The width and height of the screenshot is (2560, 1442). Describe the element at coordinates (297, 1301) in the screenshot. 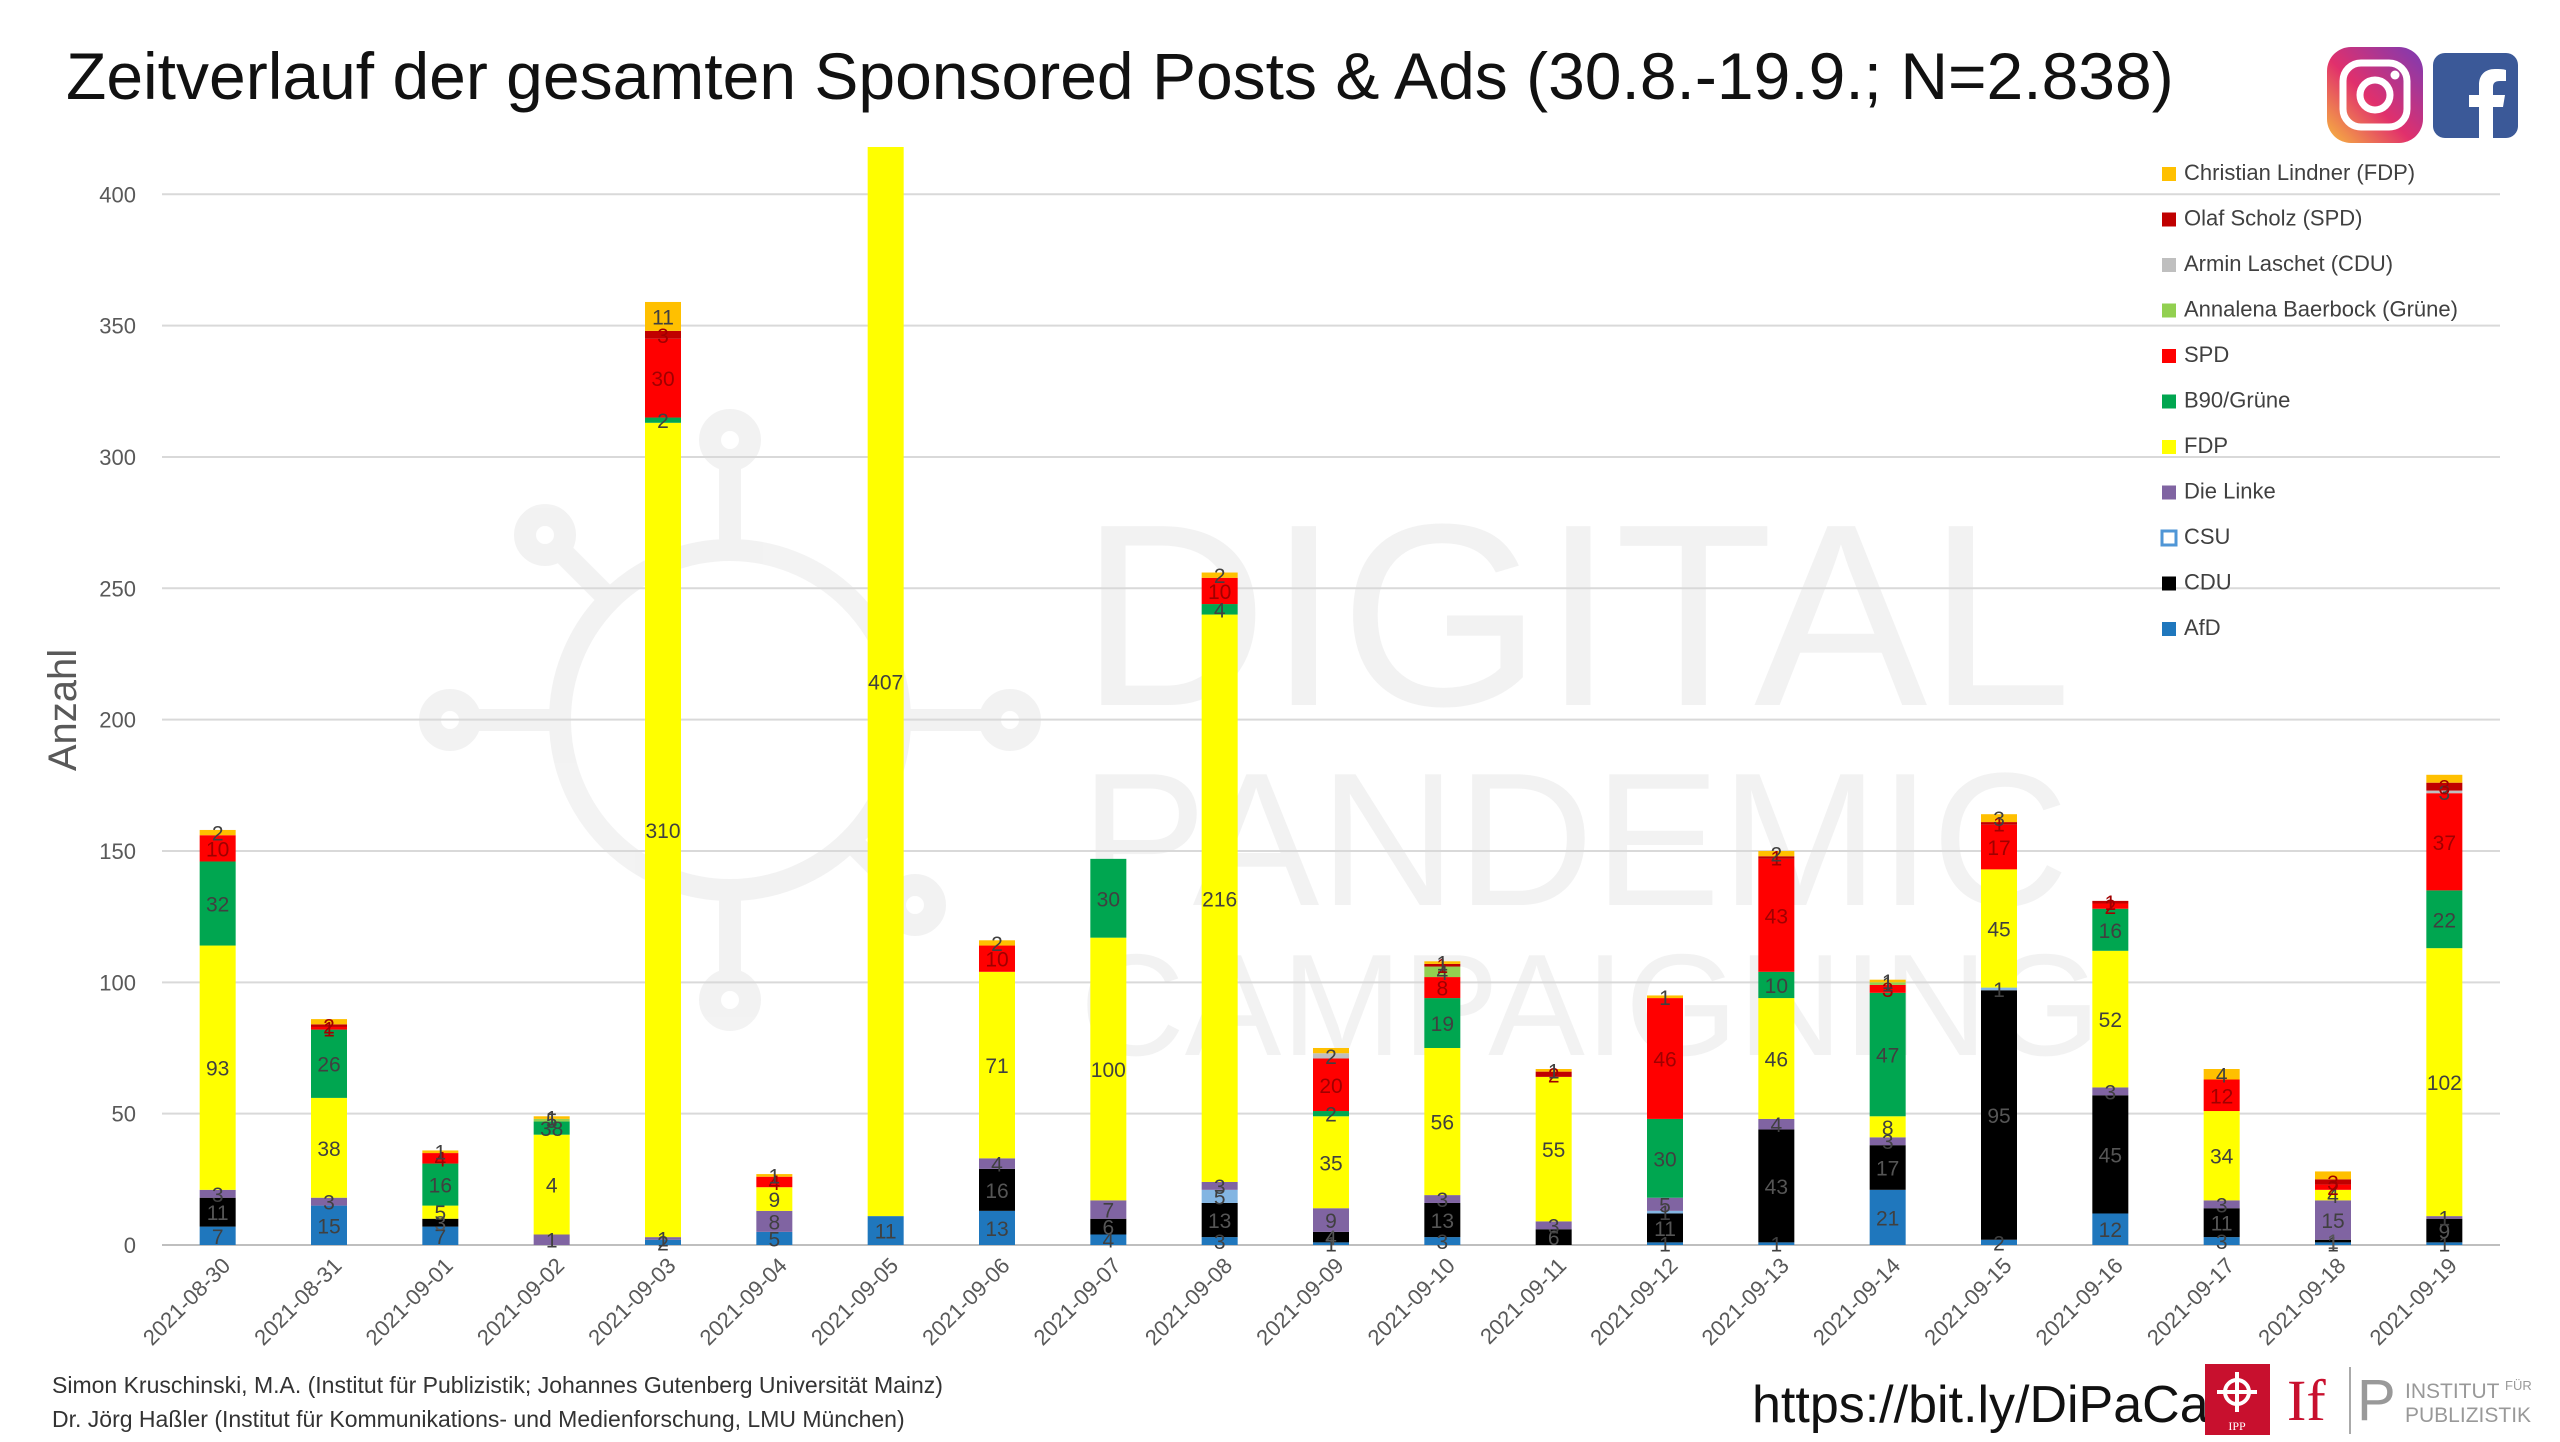

I see `x-tick-label: 2021-08-31` at that location.